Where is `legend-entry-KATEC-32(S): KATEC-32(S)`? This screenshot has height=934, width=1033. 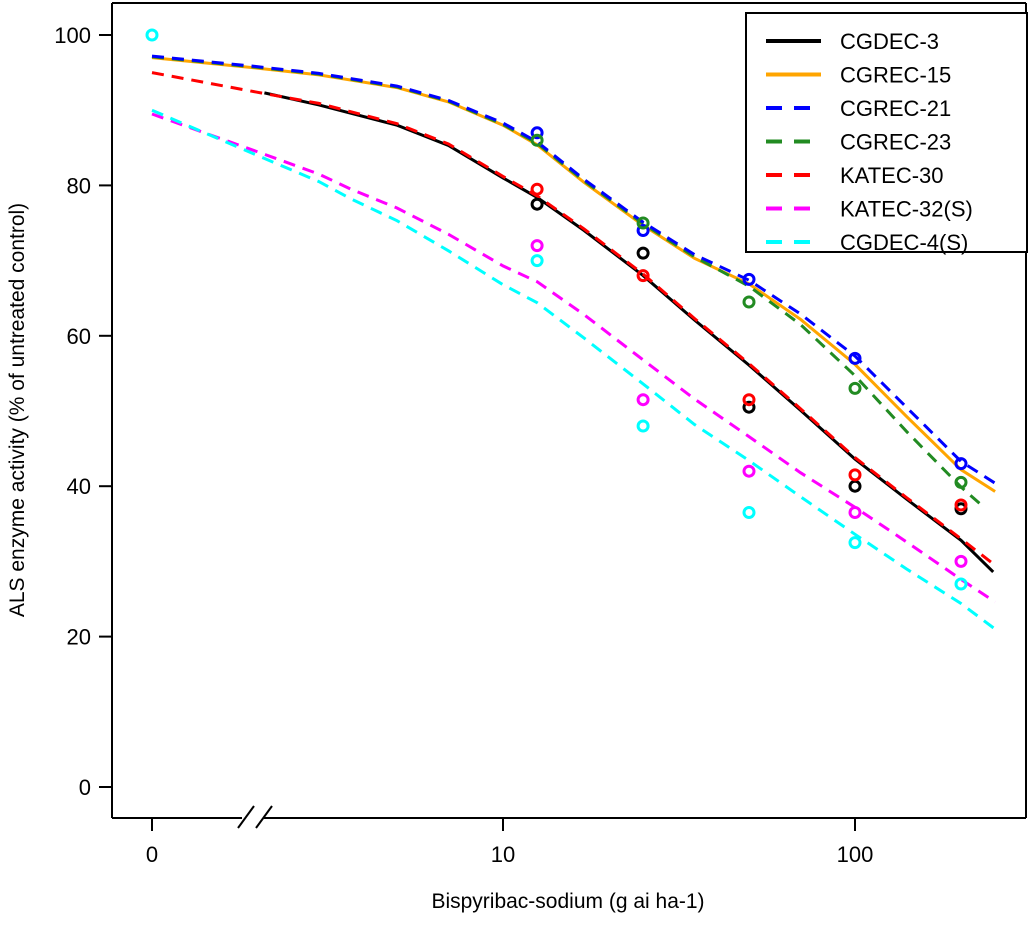 legend-entry-KATEC-32(S): KATEC-32(S) is located at coordinates (906, 209).